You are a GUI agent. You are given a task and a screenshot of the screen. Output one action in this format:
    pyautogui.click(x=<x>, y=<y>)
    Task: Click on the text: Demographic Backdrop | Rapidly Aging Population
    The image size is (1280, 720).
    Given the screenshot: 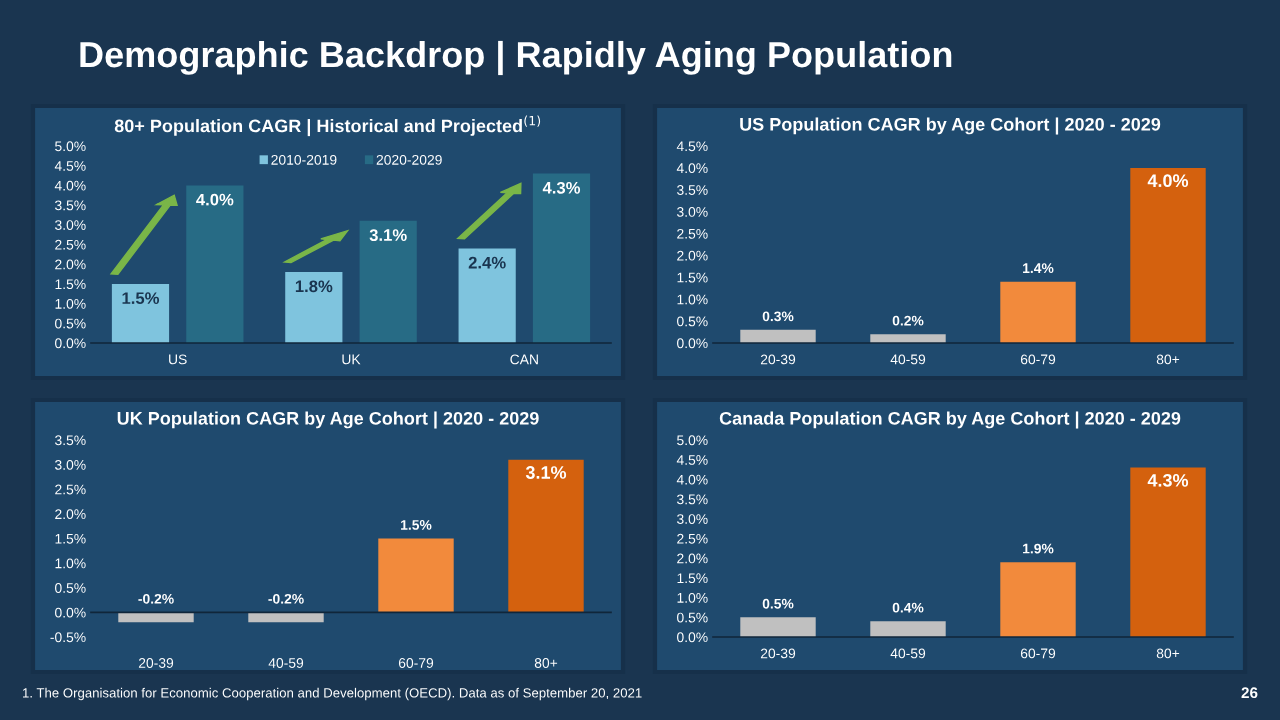 What is the action you would take?
    pyautogui.click(x=516, y=58)
    